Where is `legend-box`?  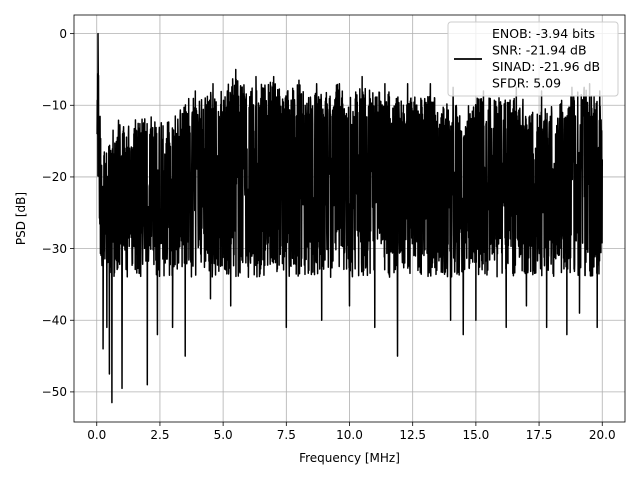 legend-box is located at coordinates (533, 59).